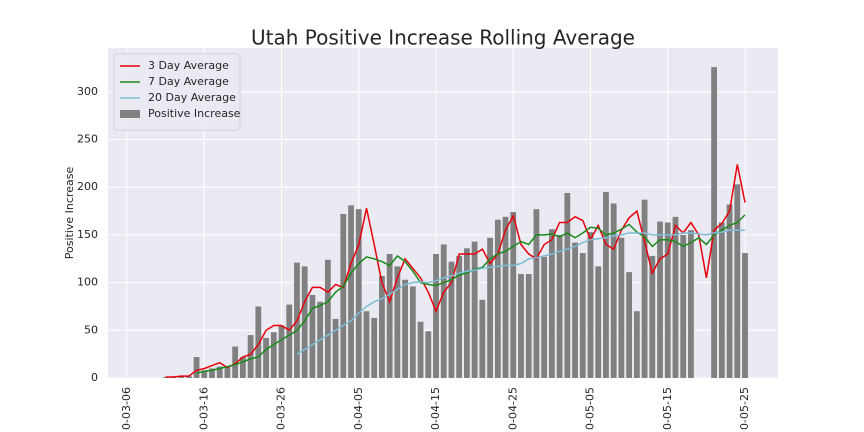 This screenshot has width=864, height=432. I want to click on x-tick-label: 0-04-15, so click(435, 408).